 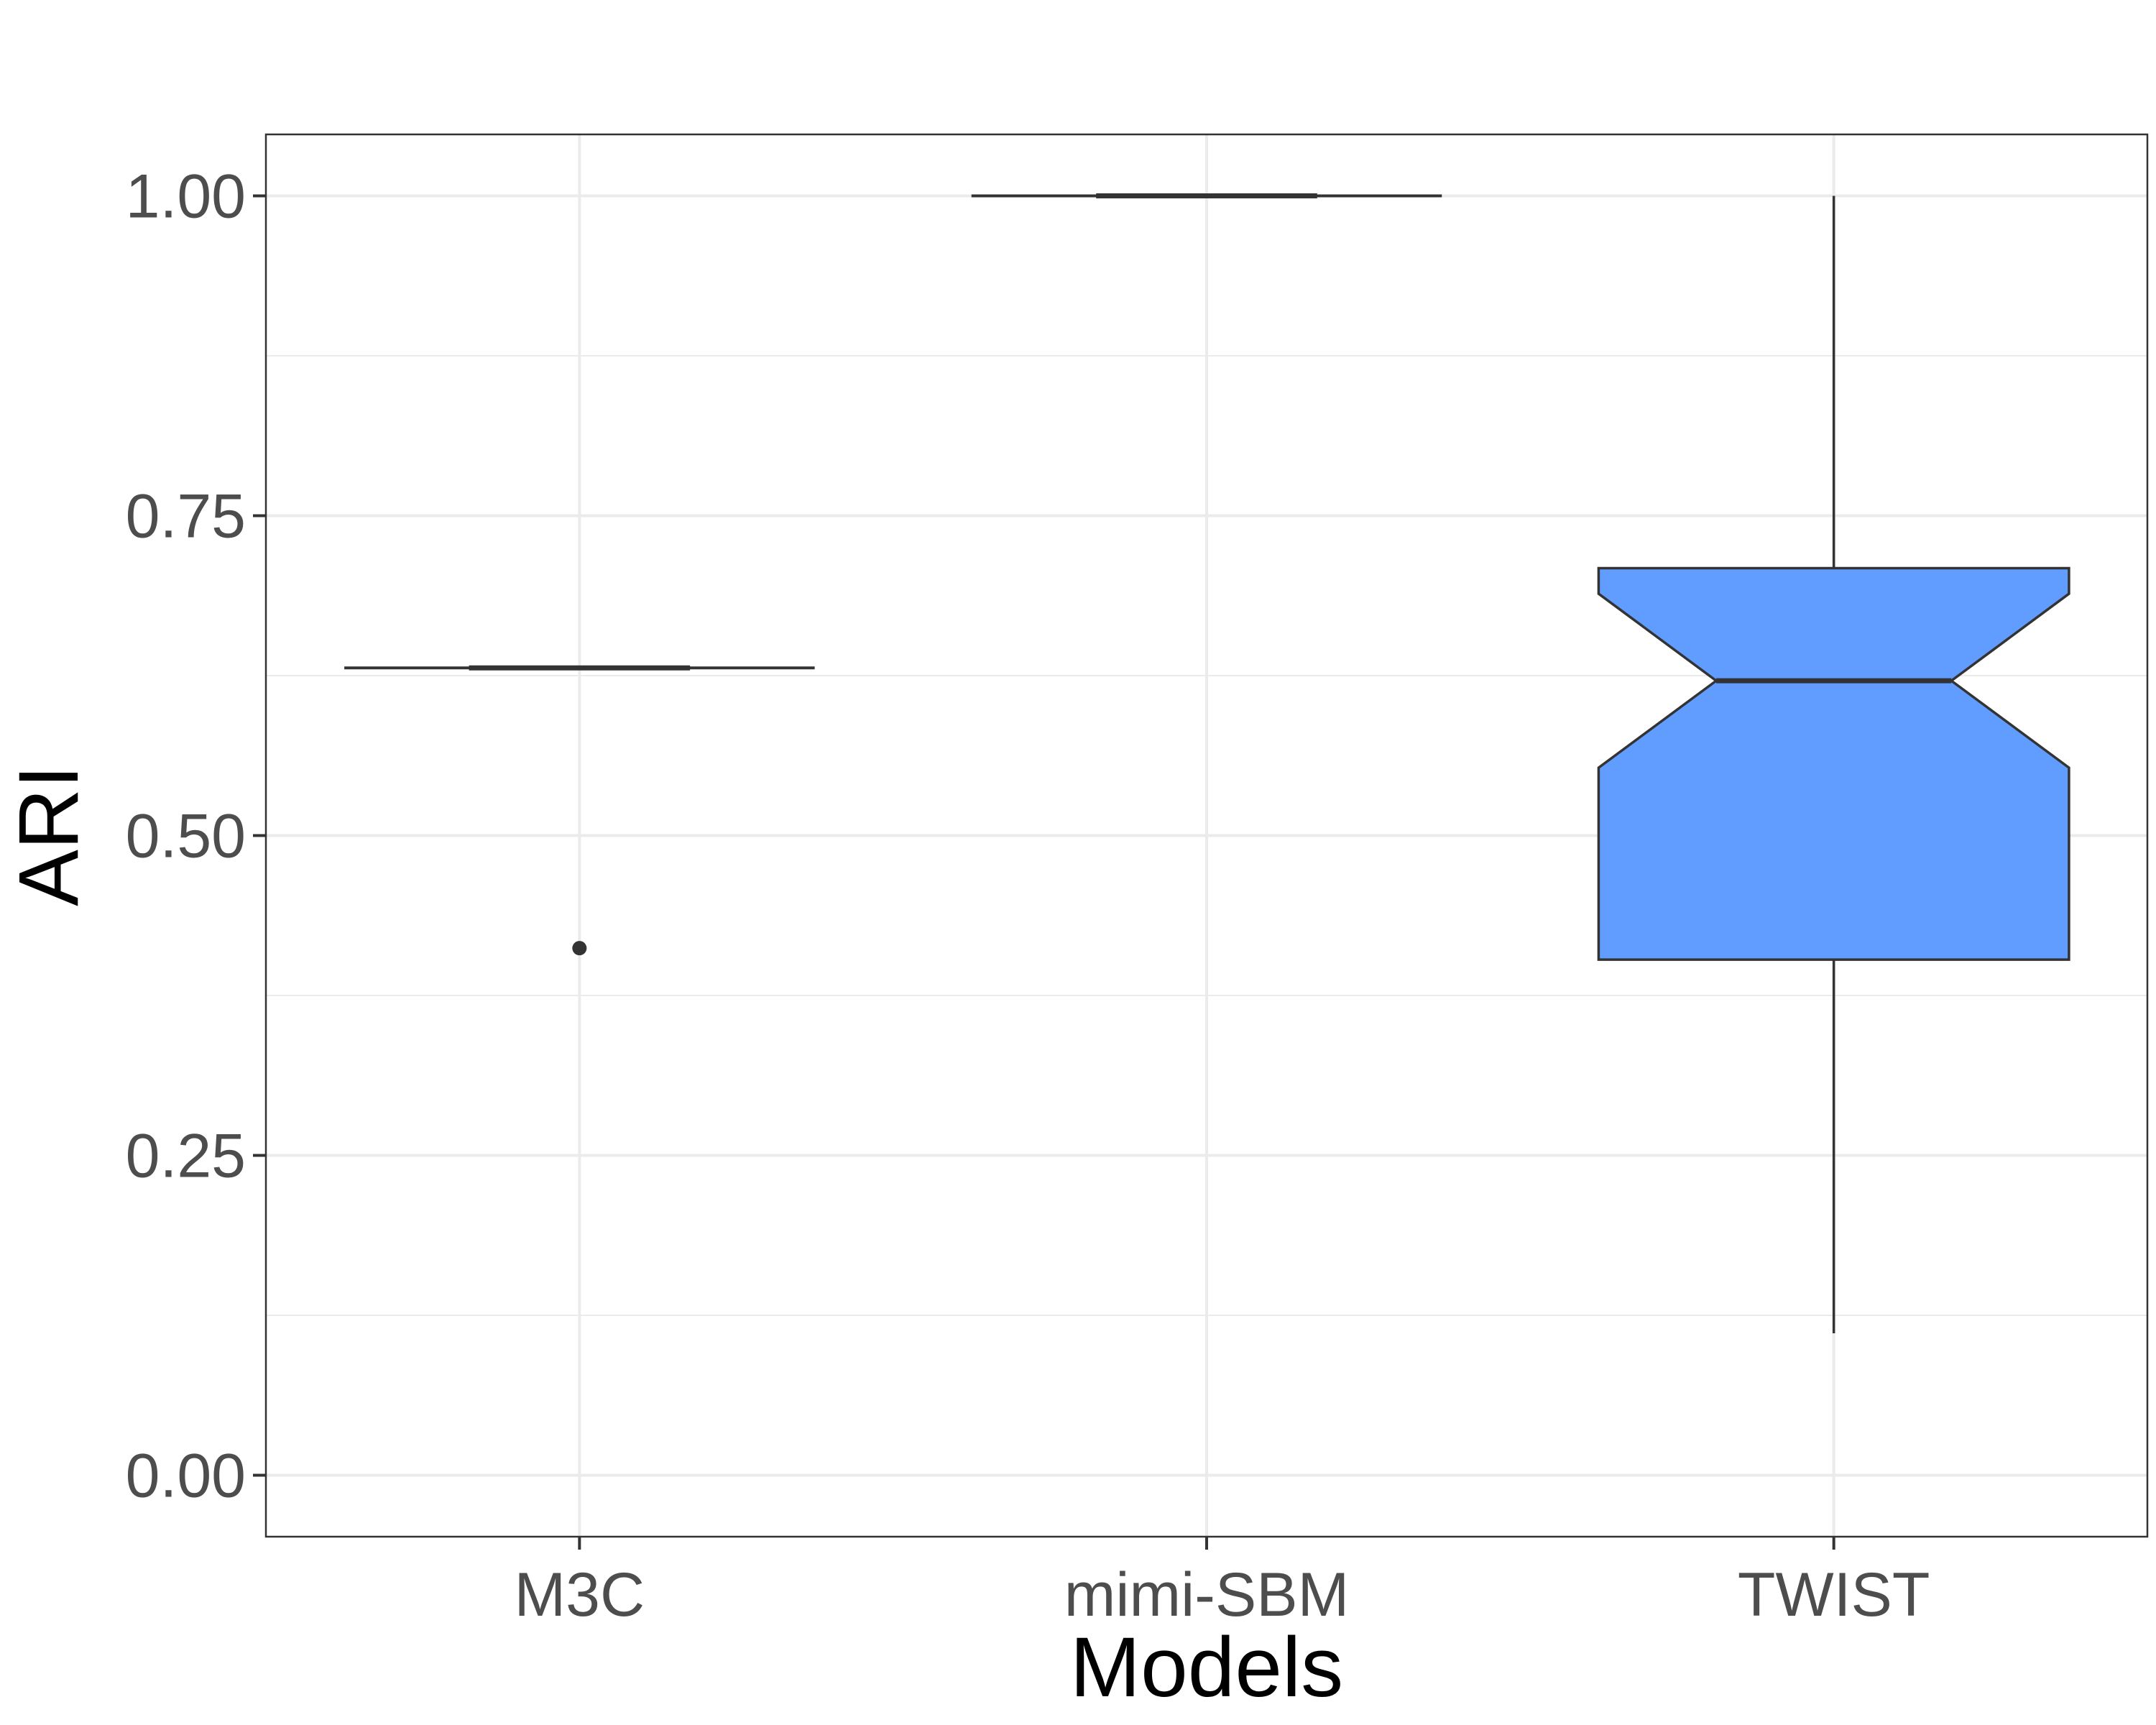 What do you see at coordinates (186, 1476) in the screenshot?
I see `y-tick-label: 0.00` at bounding box center [186, 1476].